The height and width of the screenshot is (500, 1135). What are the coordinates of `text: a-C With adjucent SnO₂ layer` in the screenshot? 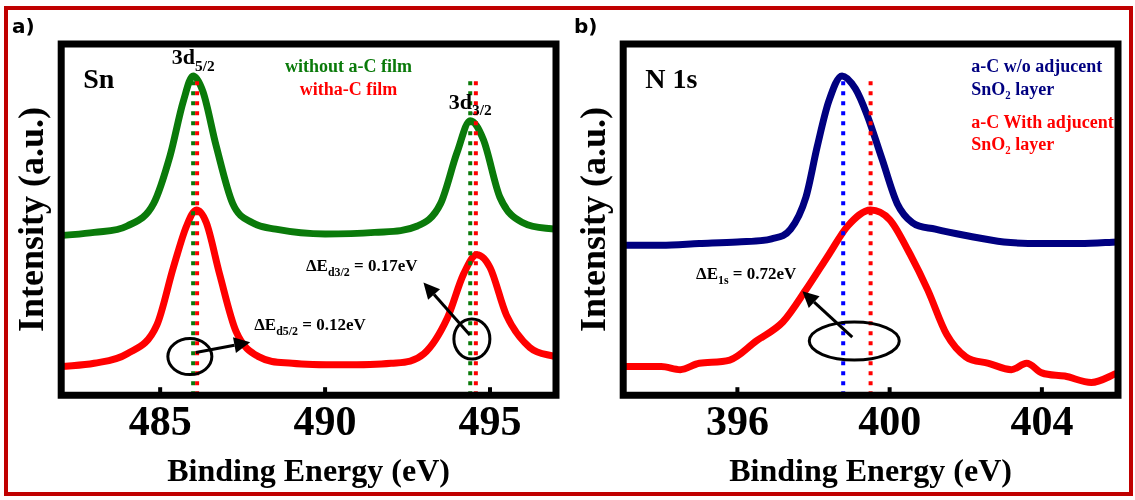 It's located at (1042, 133).